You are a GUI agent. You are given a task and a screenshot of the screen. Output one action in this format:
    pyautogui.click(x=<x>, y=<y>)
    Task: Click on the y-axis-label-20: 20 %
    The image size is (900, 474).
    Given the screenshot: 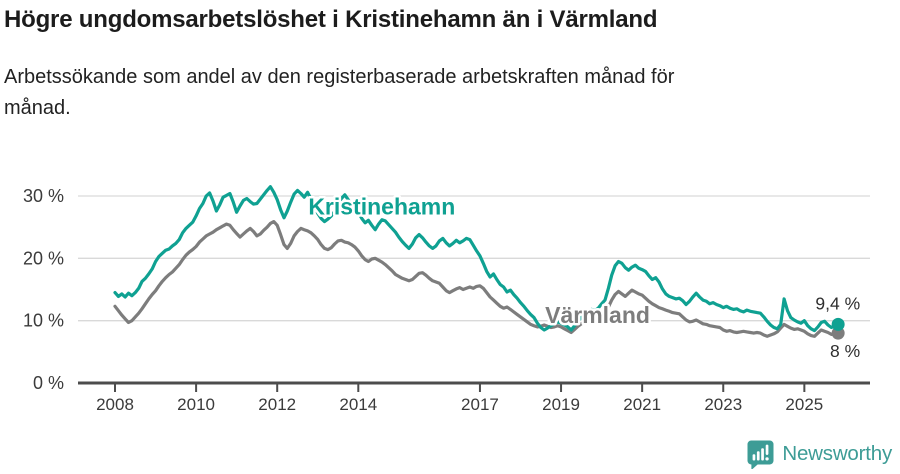 What is the action you would take?
    pyautogui.click(x=43, y=258)
    